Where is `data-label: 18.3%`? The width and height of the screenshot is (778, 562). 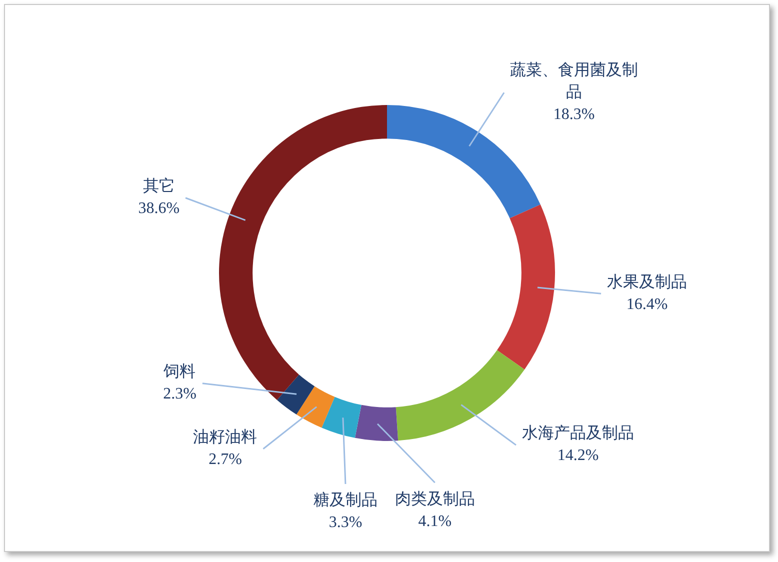 data-label: 18.3% is located at coordinates (574, 114).